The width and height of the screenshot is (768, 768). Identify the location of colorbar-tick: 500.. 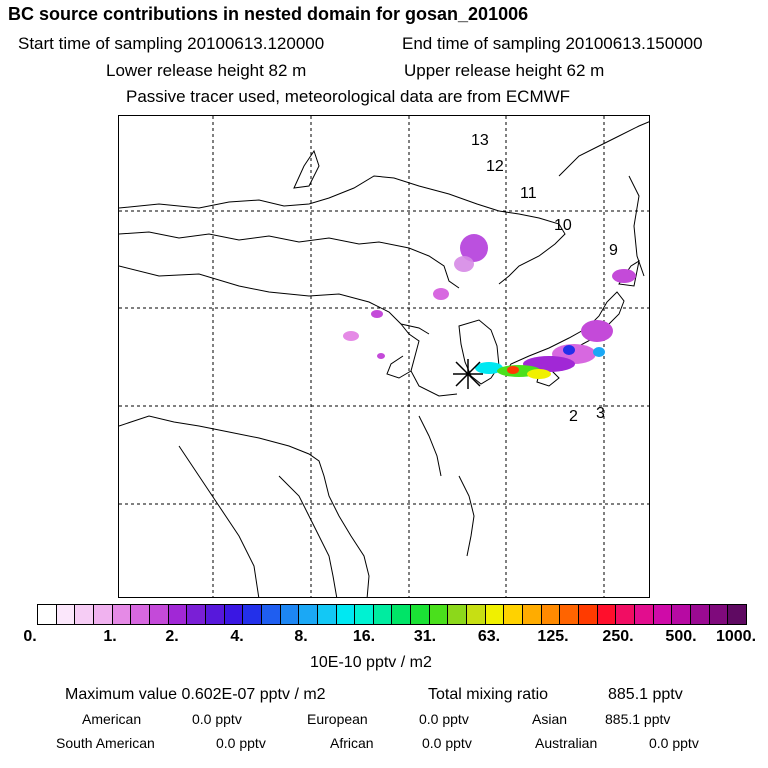
(681, 636).